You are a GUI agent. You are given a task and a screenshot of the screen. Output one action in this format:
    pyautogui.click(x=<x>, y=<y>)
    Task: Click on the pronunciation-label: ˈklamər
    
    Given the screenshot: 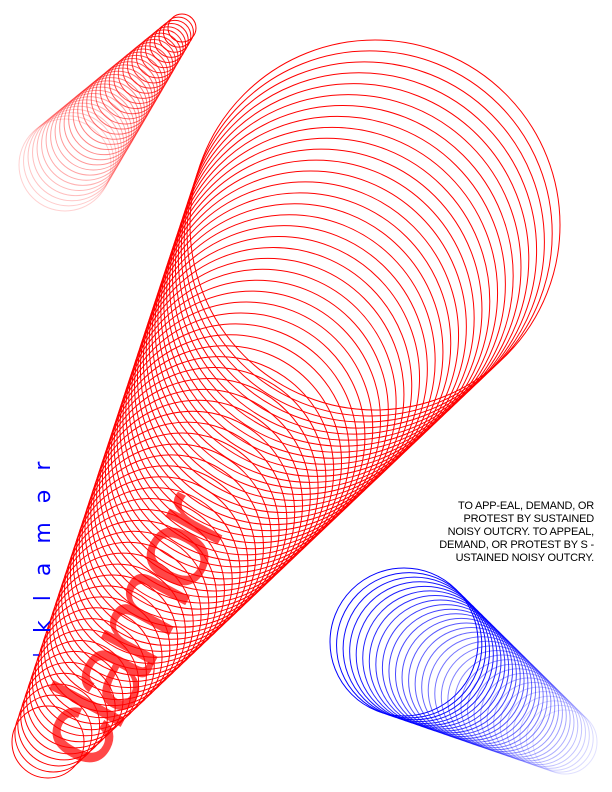 What is the action you would take?
    pyautogui.click(x=43, y=550)
    